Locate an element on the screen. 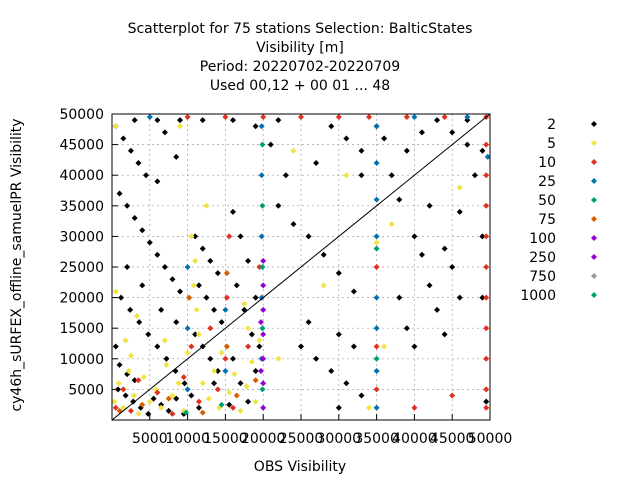 Image resolution: width=640 pixels, height=480 pixels. title-line-2: Visibility [m] is located at coordinates (300, 48).